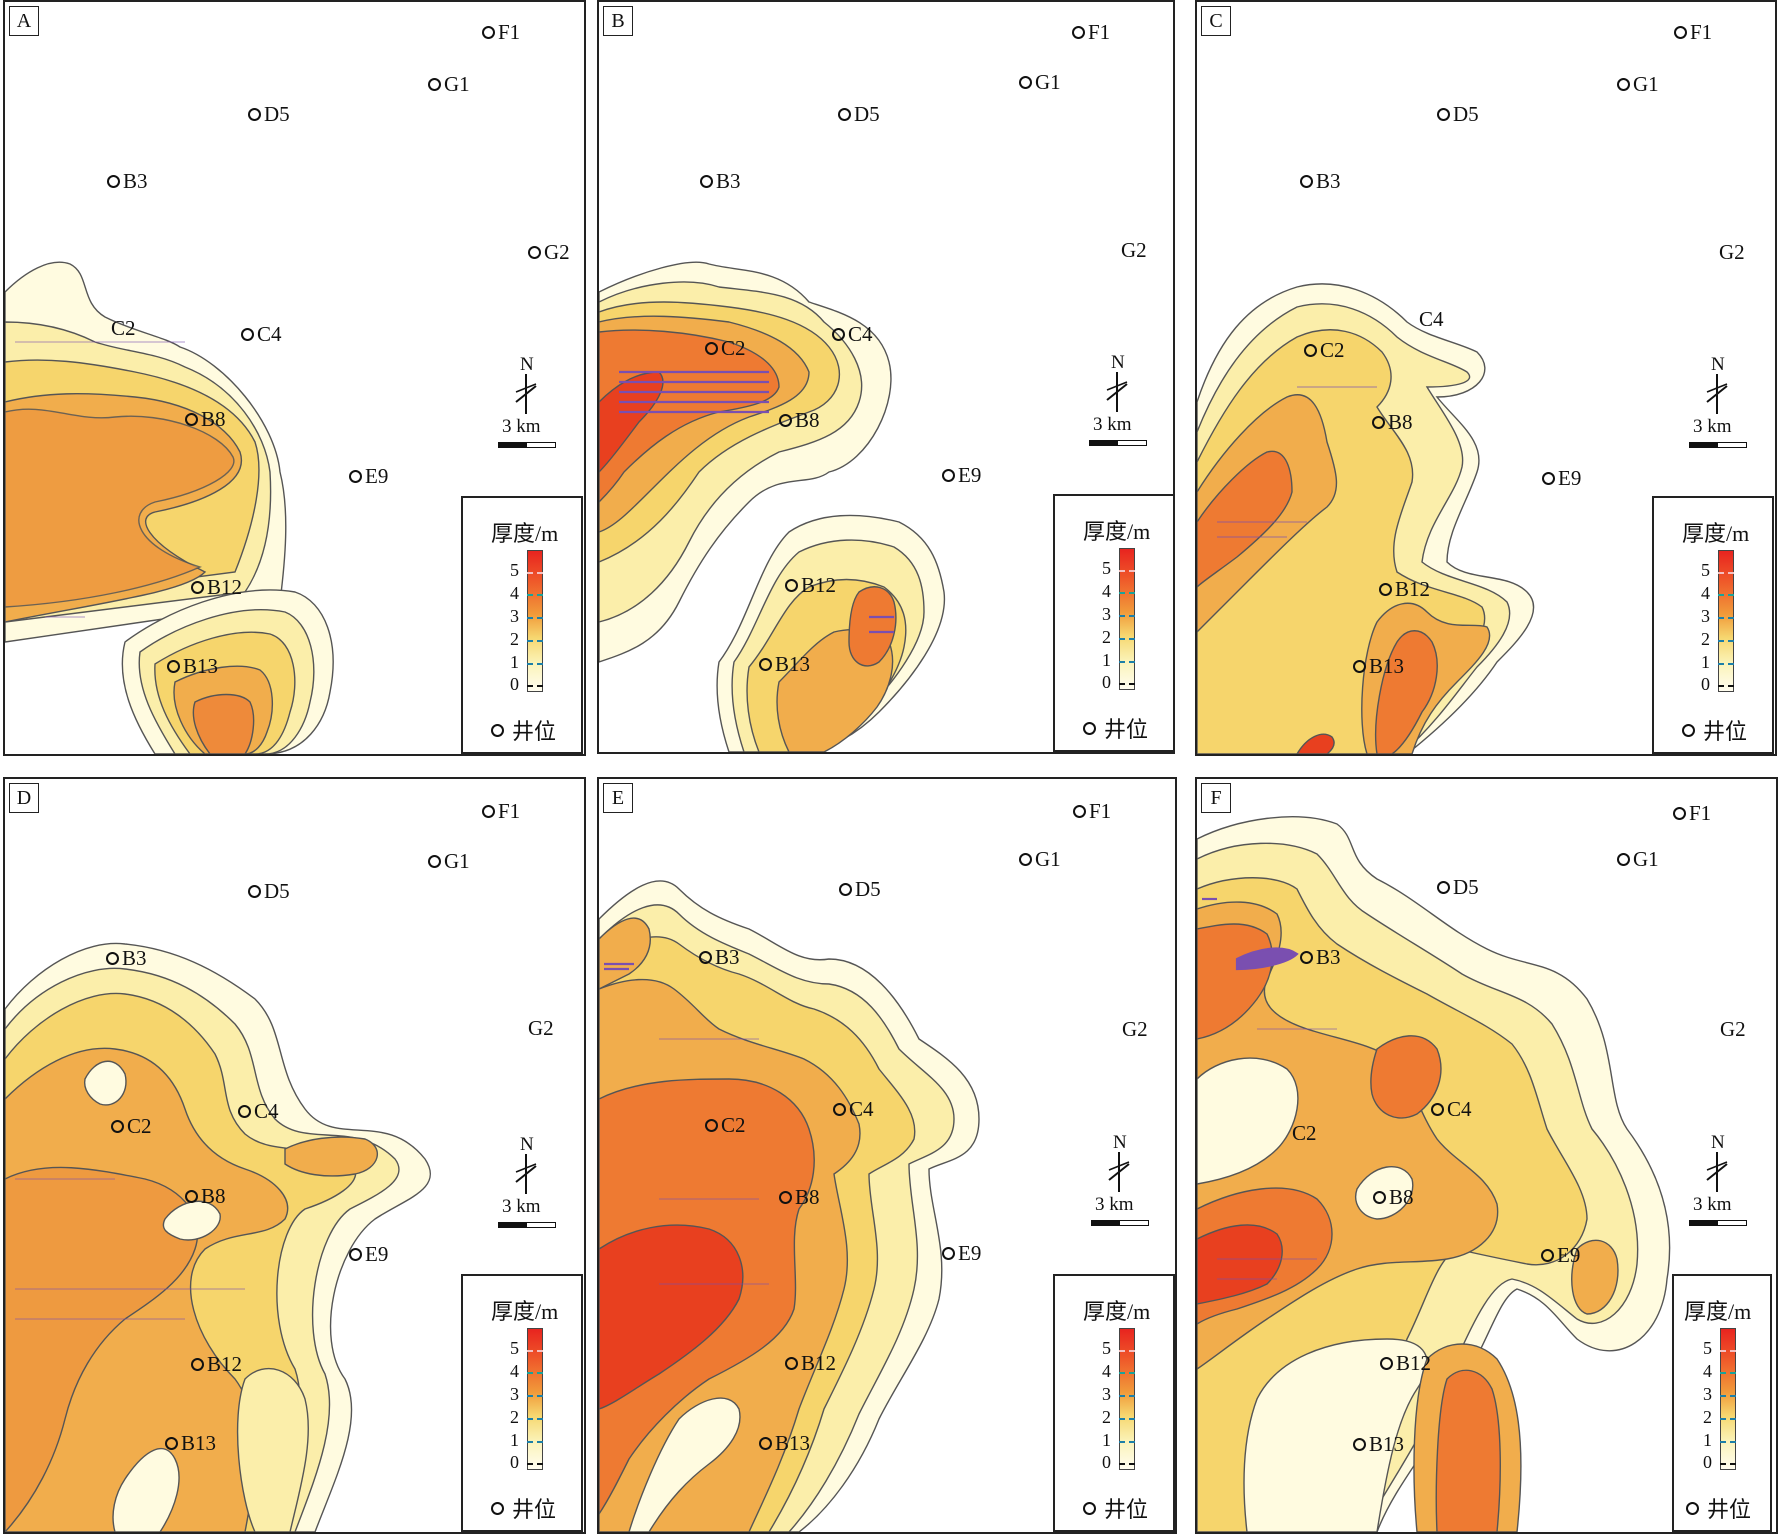 Image resolution: width=1780 pixels, height=1534 pixels. I want to click on well-label: B3, so click(135, 181).